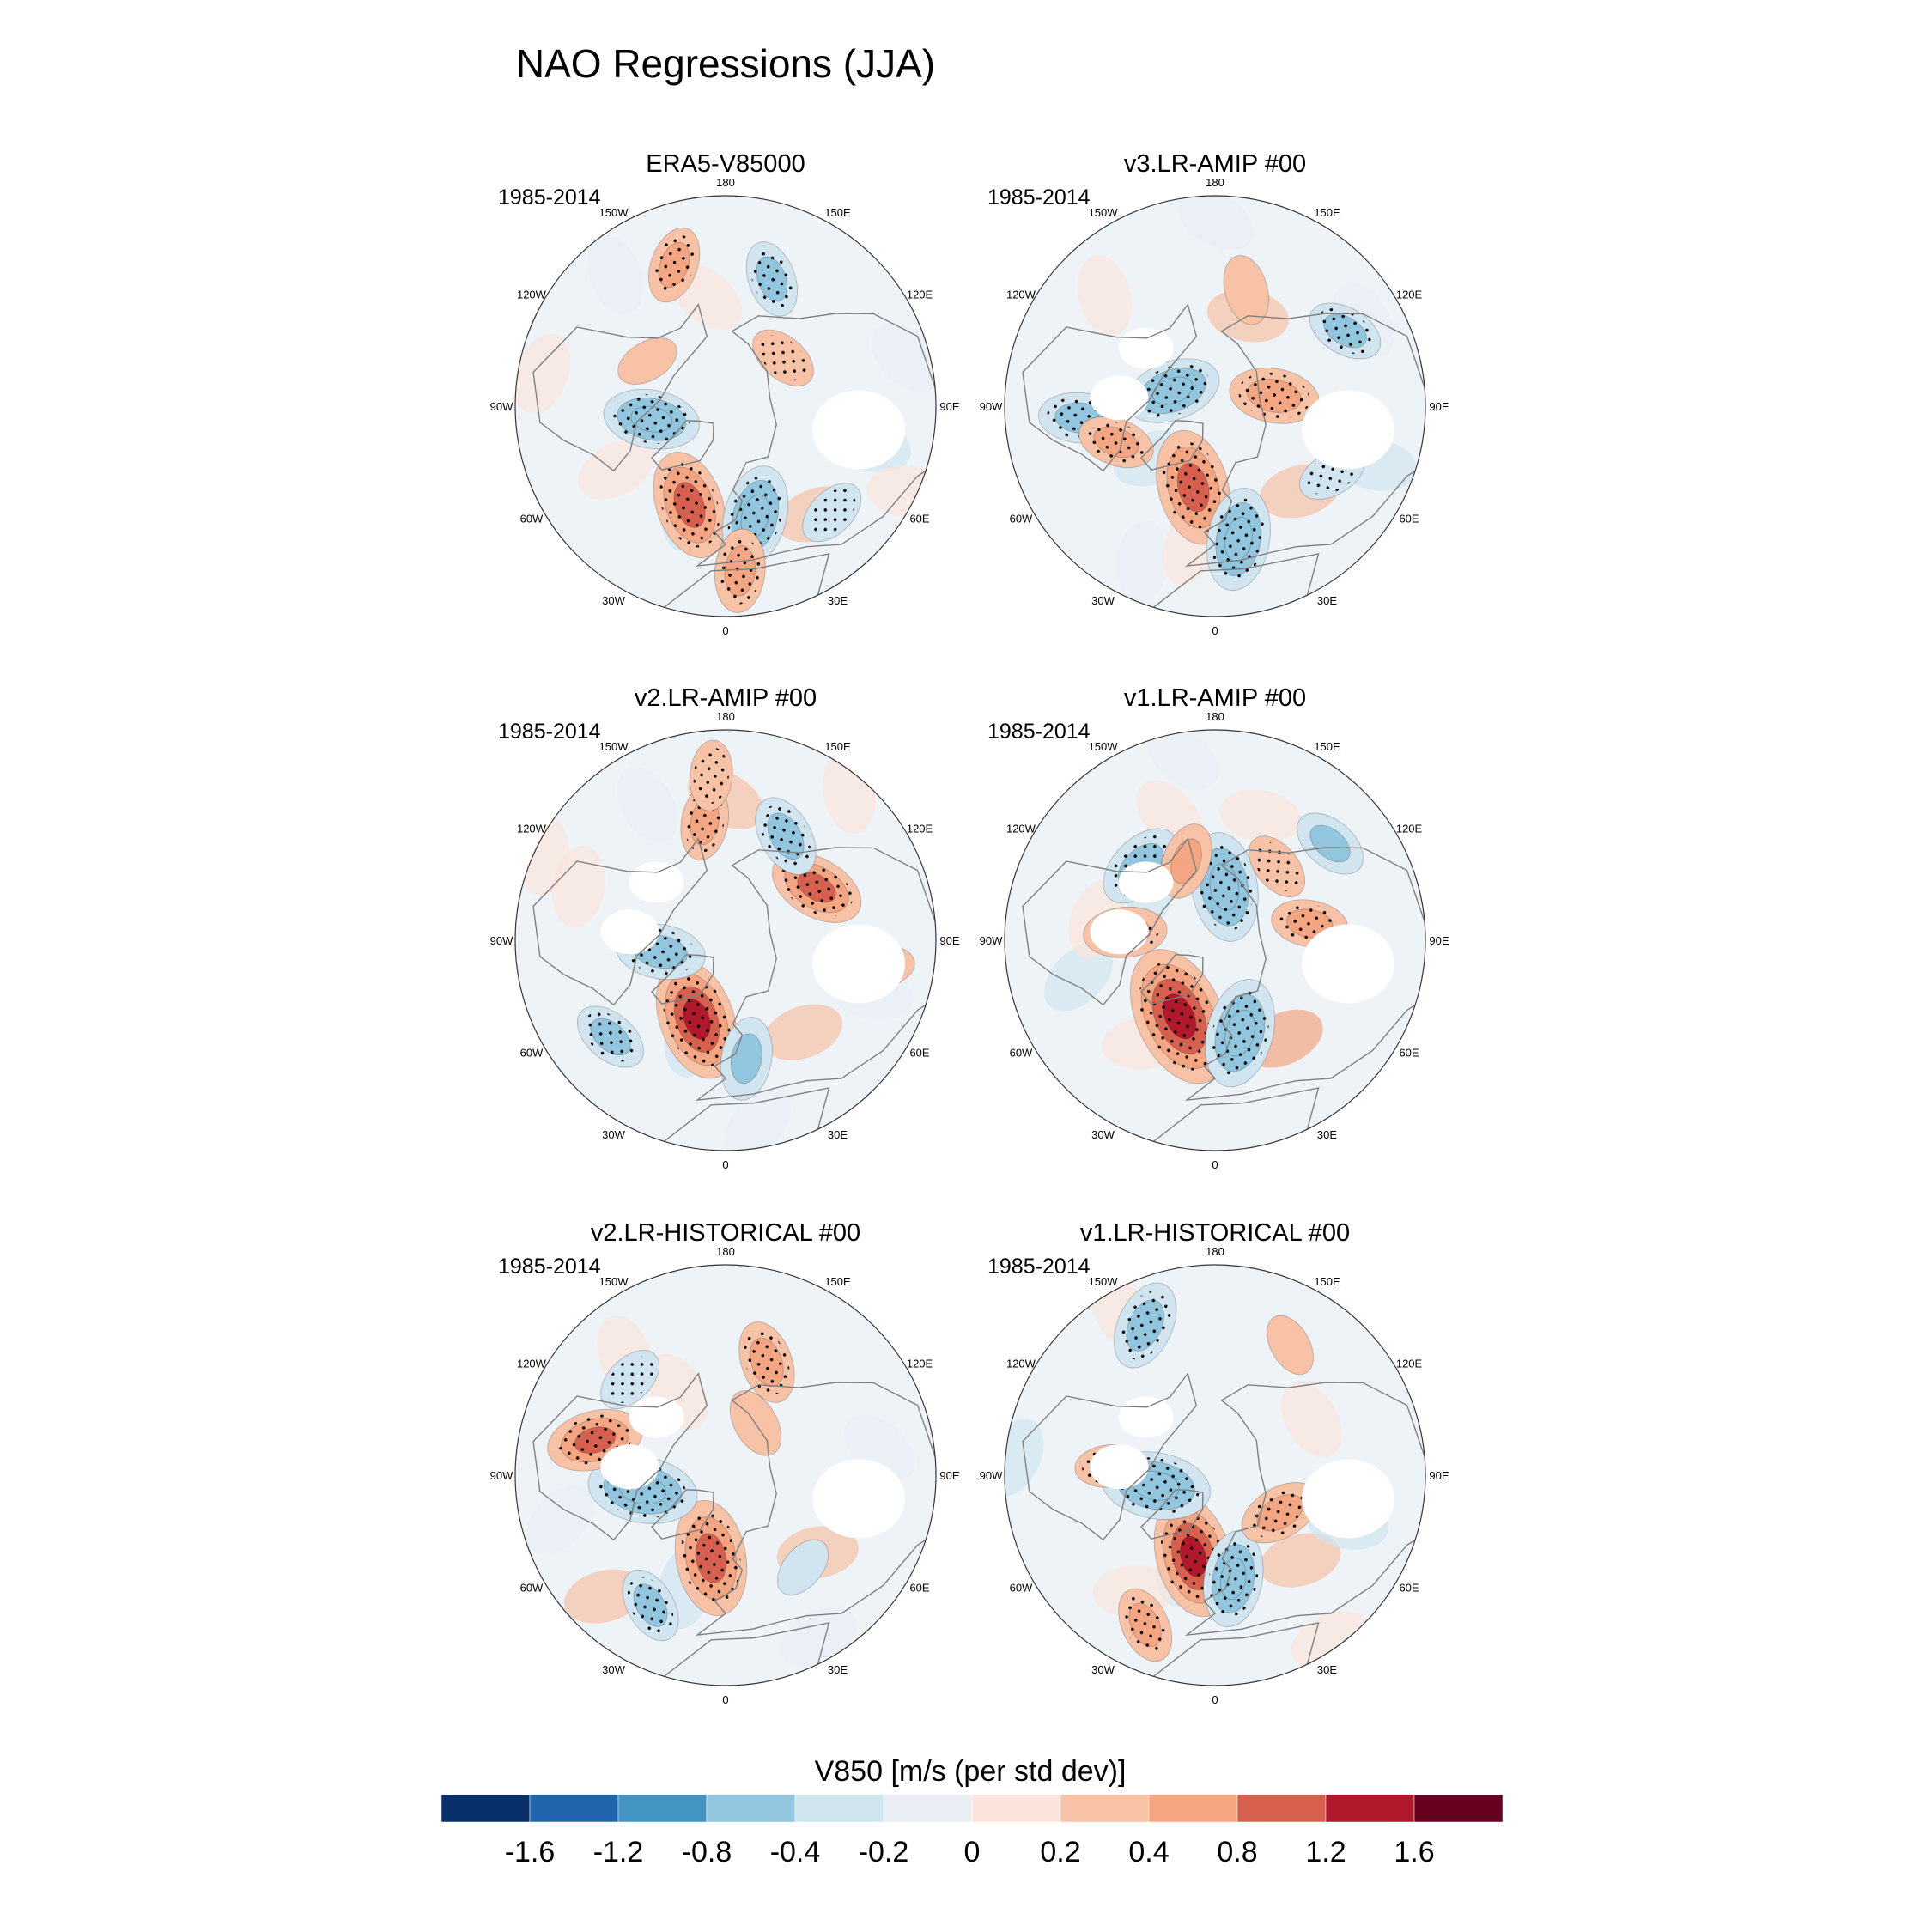  What do you see at coordinates (1215, 1233) in the screenshot?
I see `panel-title: v1.LR-HISTORICAL #00` at bounding box center [1215, 1233].